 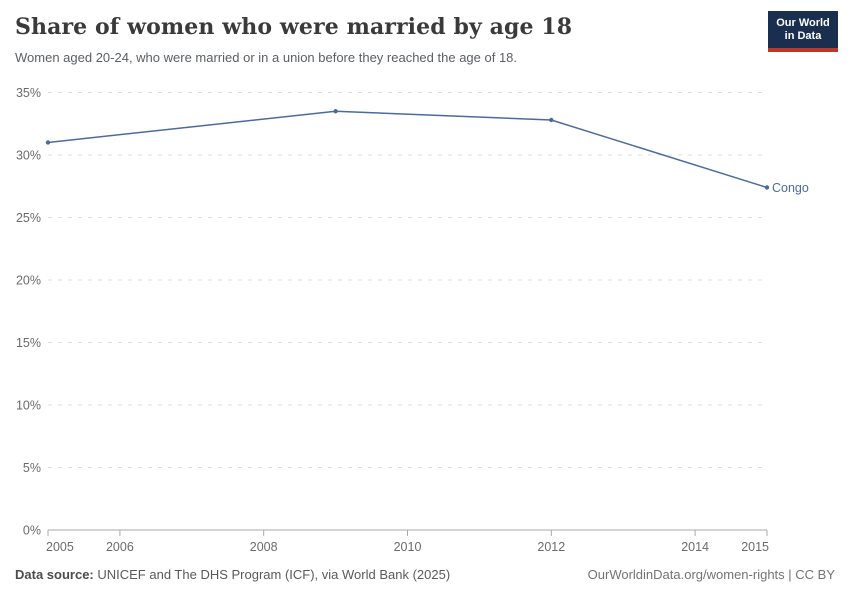 What do you see at coordinates (60, 547) in the screenshot?
I see `x-axis-tick-label: 2005` at bounding box center [60, 547].